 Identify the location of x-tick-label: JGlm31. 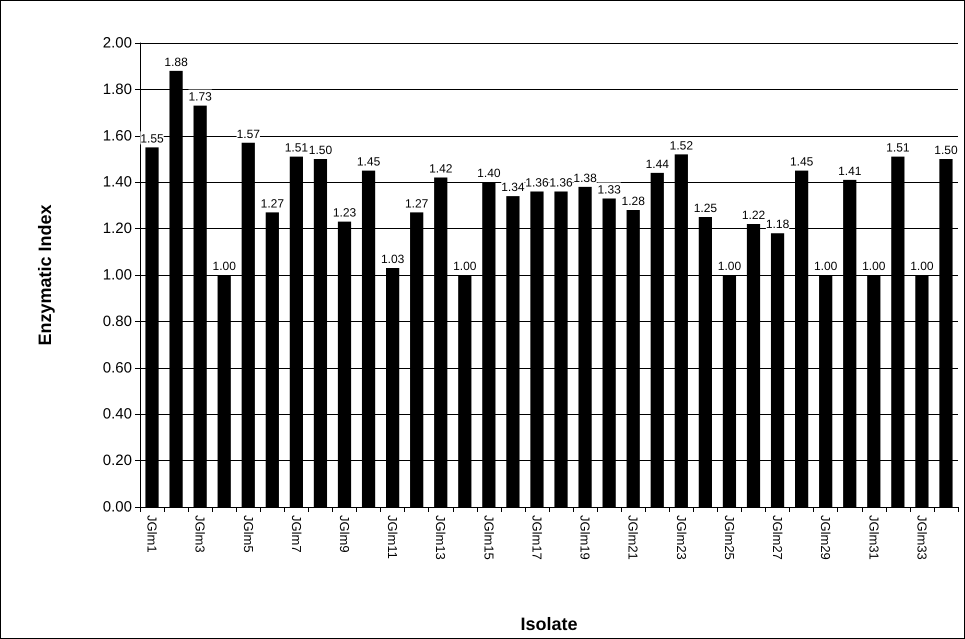
(874, 537).